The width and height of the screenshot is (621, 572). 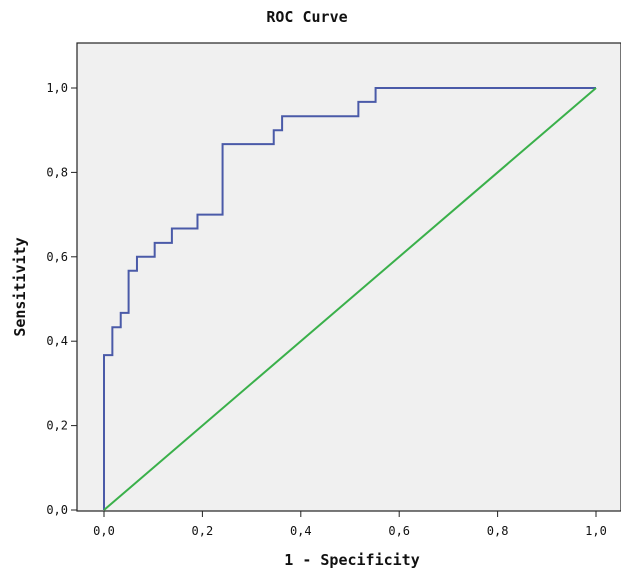 I want to click on x-tick-label: 0,4, so click(x=301, y=531).